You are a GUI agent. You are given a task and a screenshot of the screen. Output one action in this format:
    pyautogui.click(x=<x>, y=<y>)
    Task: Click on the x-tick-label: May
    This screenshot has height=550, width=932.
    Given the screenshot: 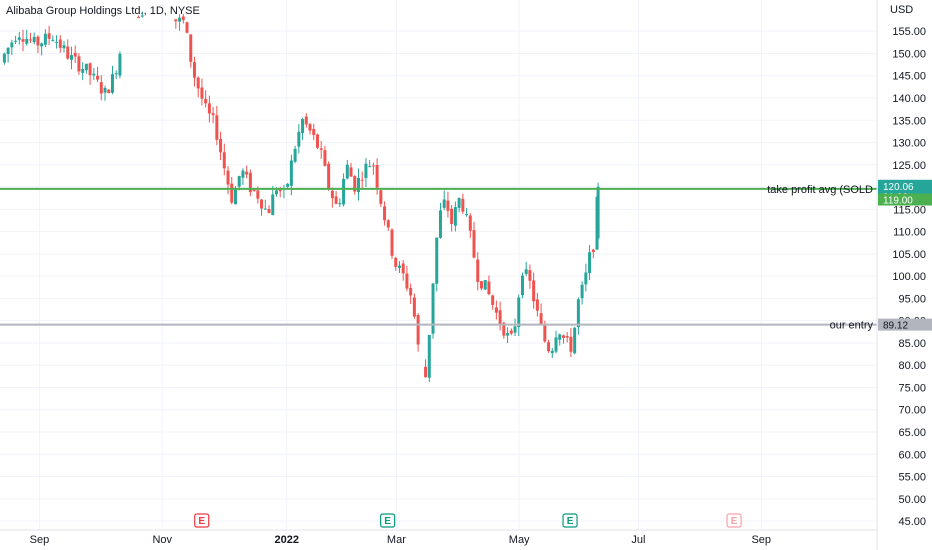 What is the action you would take?
    pyautogui.click(x=519, y=540)
    